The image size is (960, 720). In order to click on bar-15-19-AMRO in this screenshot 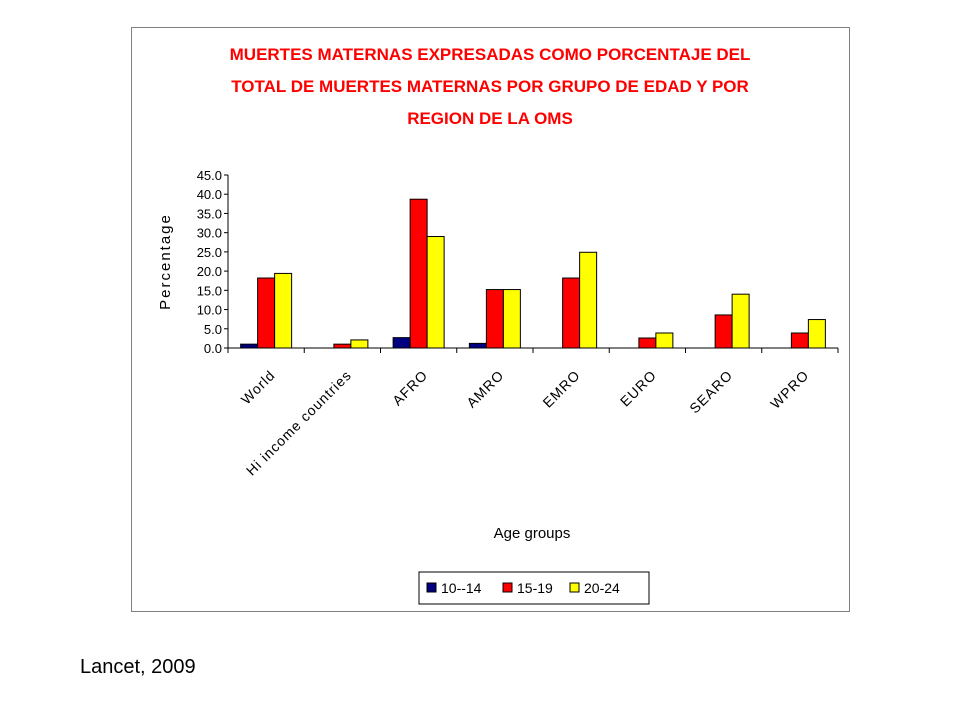, I will do `click(494, 319)`.